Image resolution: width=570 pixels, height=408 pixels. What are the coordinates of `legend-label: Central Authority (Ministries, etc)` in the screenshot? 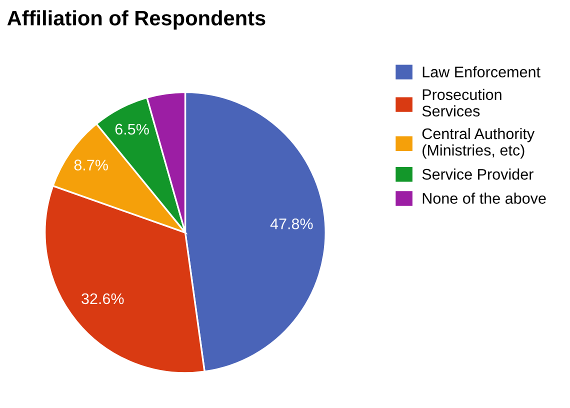 It's located at (478, 143).